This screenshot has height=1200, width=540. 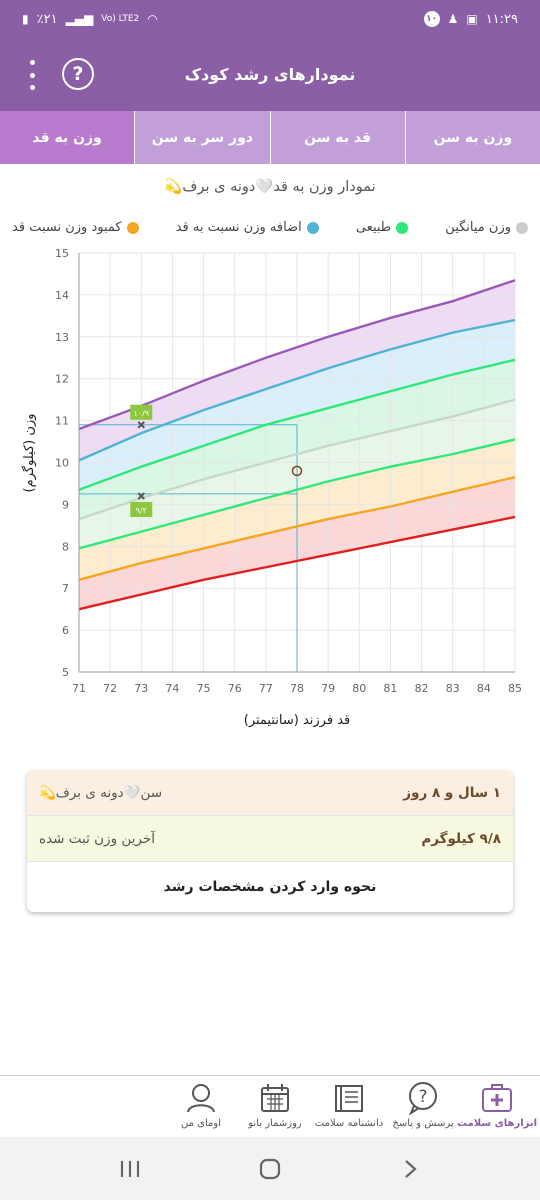 I want to click on x-tick-label: 85, so click(x=515, y=688).